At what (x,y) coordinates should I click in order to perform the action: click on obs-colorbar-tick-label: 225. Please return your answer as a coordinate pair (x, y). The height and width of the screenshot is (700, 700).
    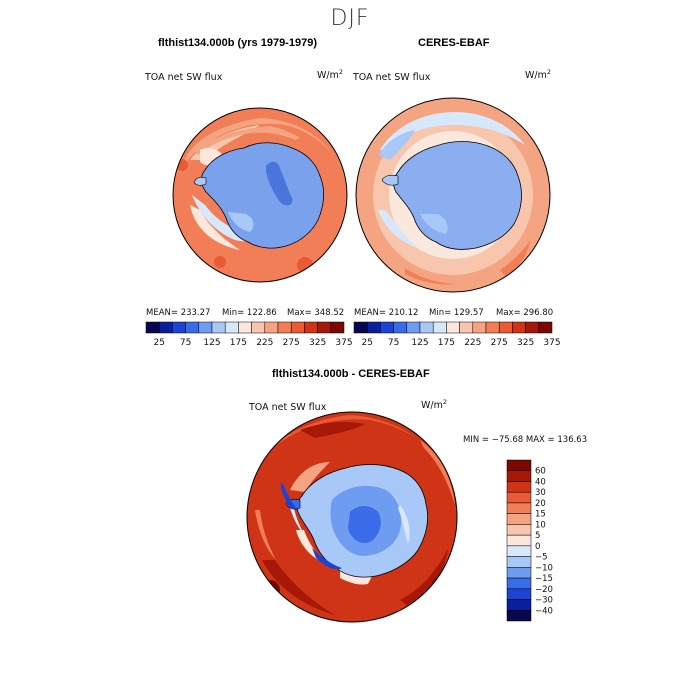
    Looking at the image, I should click on (472, 343).